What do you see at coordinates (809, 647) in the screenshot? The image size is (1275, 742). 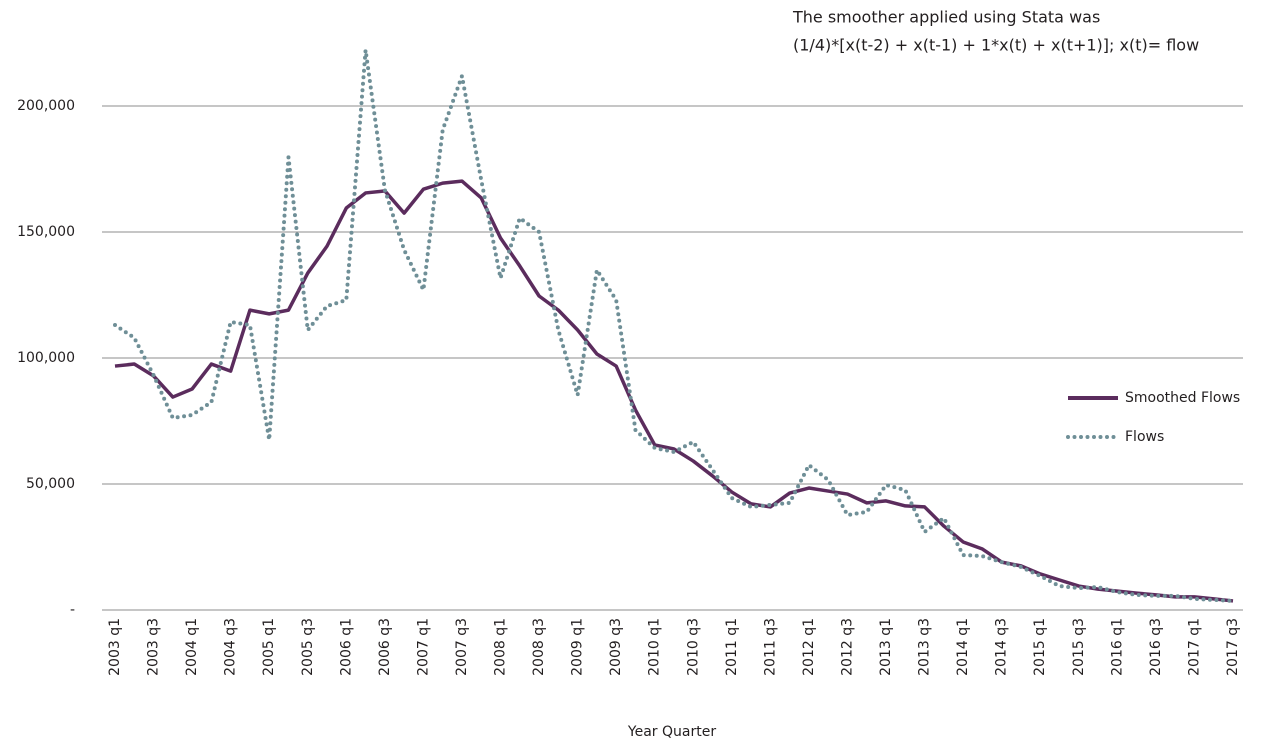 I see `x-tick-label: 2012 q1` at bounding box center [809, 647].